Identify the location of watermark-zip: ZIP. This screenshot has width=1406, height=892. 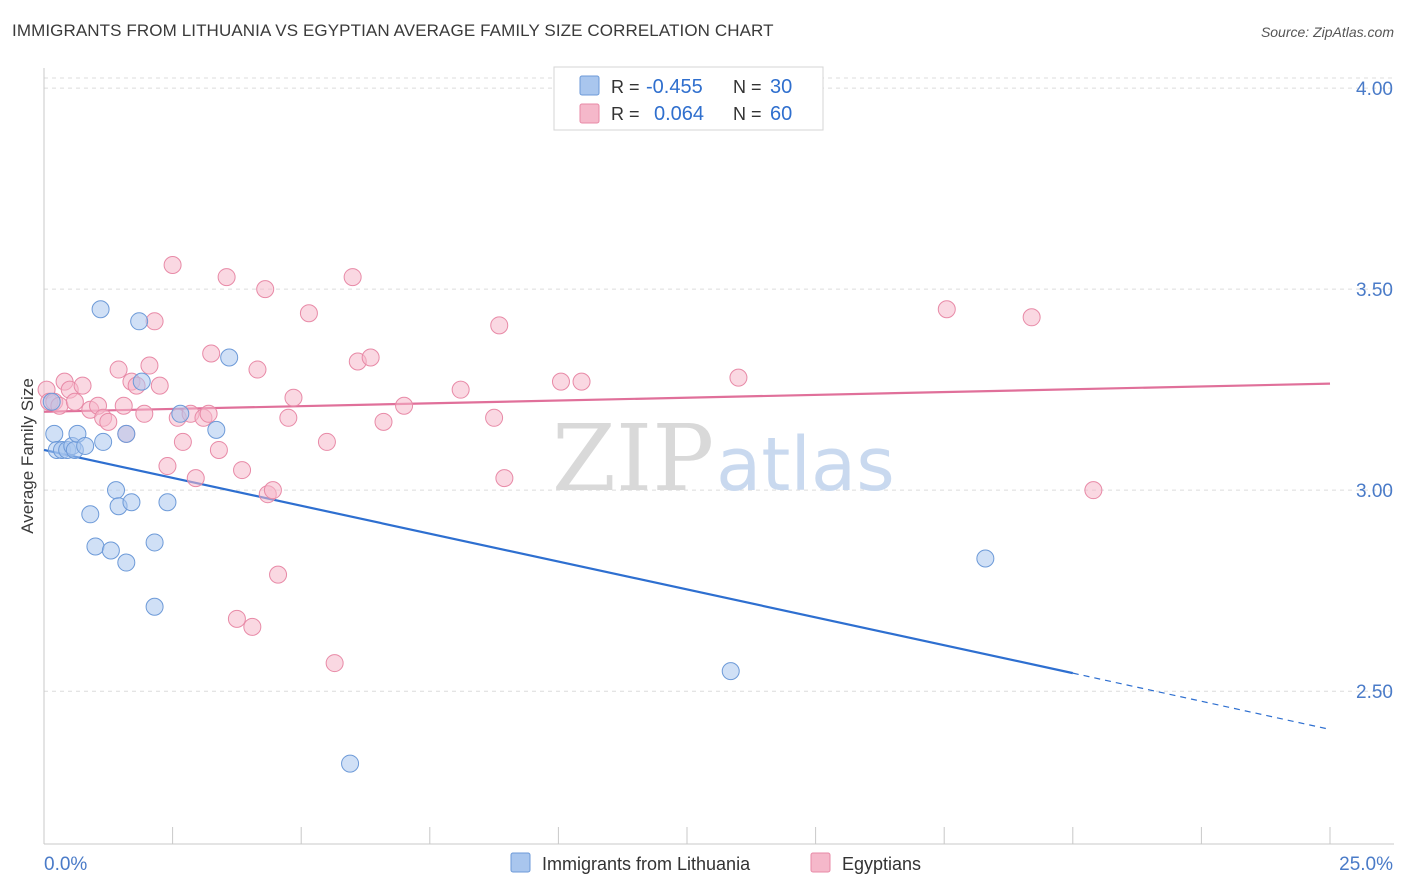
(633, 458).